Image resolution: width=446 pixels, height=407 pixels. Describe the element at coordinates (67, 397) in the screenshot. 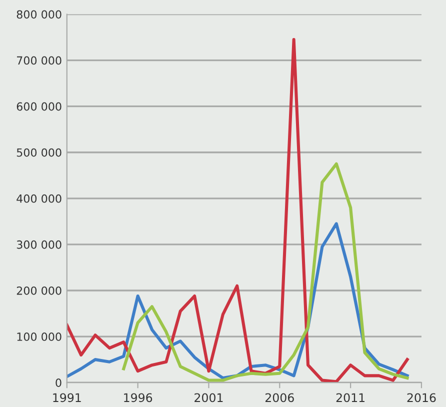

I see `x-tick-label: 1991` at that location.